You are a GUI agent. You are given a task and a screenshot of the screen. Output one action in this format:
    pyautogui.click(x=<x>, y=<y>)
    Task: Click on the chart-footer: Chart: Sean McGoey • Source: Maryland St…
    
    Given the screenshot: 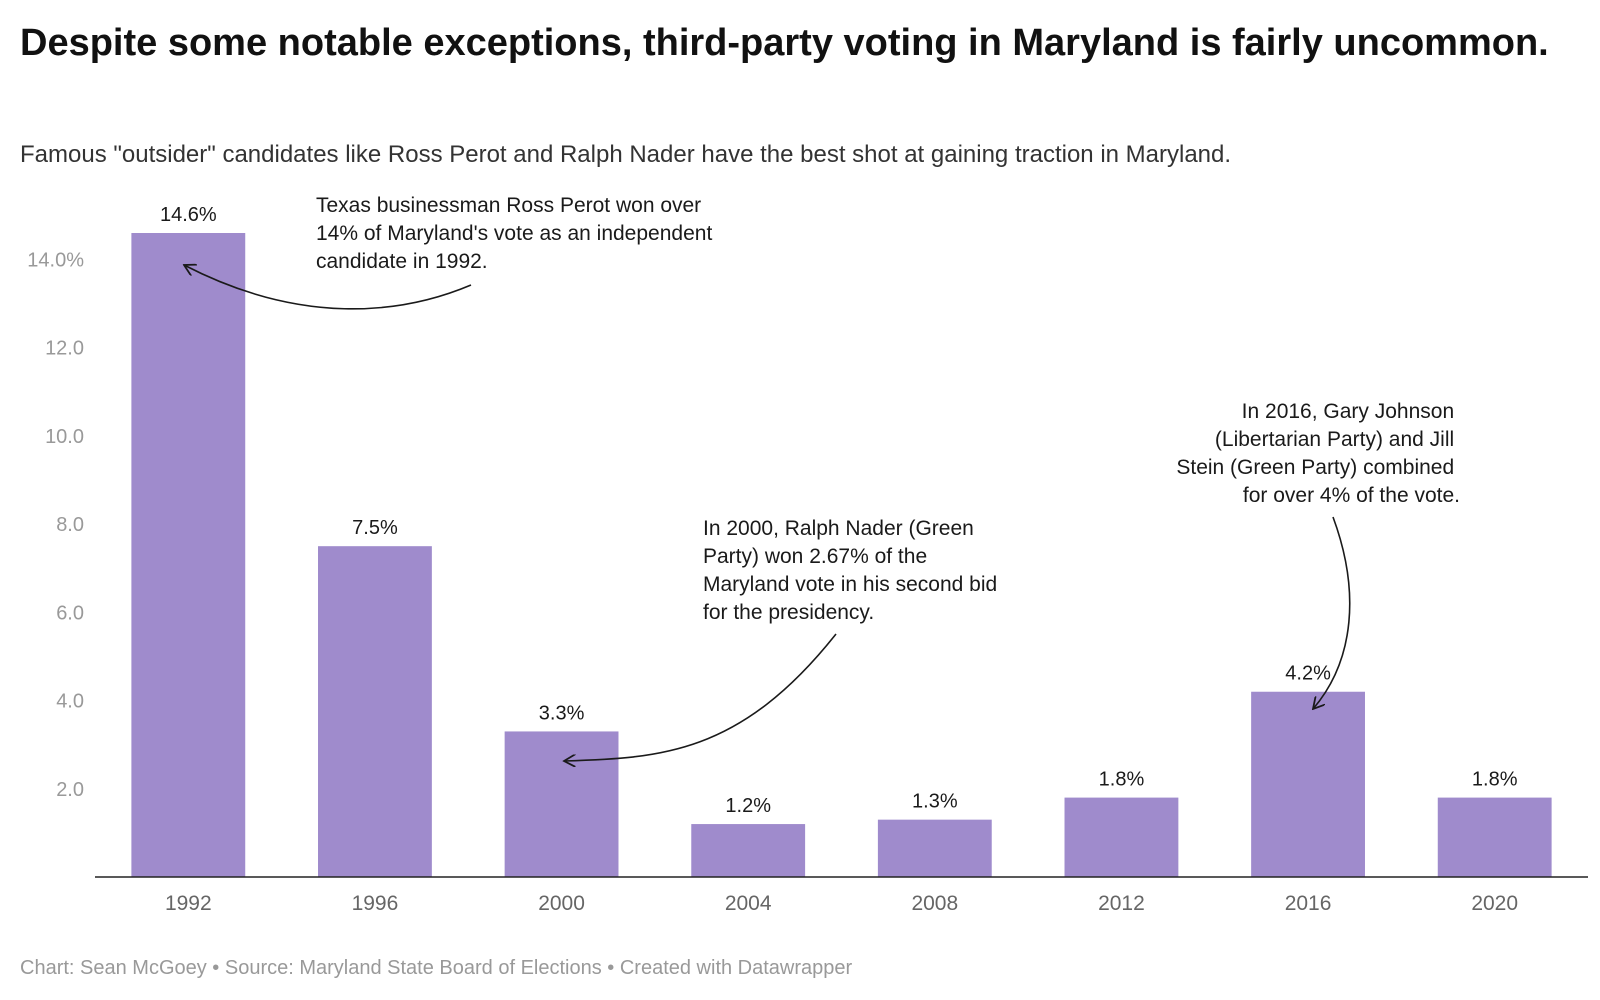 What is the action you would take?
    pyautogui.click(x=436, y=968)
    